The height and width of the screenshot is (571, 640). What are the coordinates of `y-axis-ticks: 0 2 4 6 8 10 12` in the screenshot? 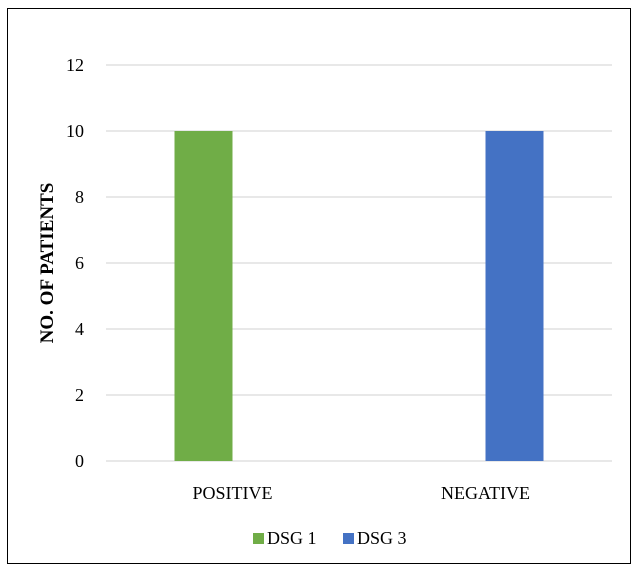 It's located at (75, 263).